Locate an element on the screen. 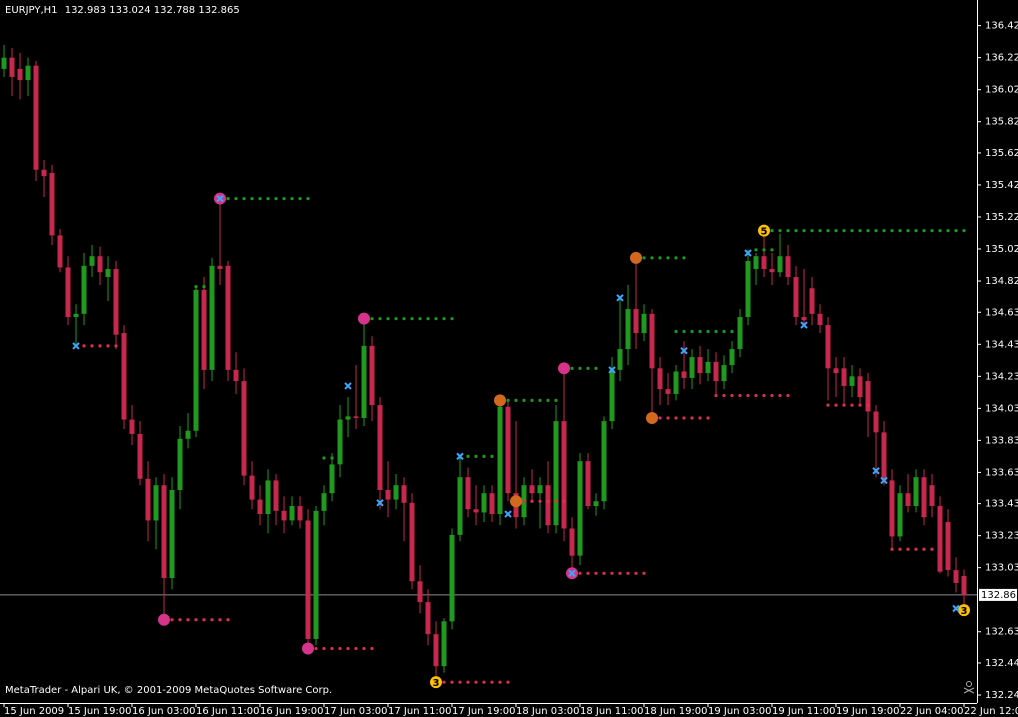 The image size is (1018, 717). x-tick-label: 17 Jun 03:00 is located at coordinates (356, 711).